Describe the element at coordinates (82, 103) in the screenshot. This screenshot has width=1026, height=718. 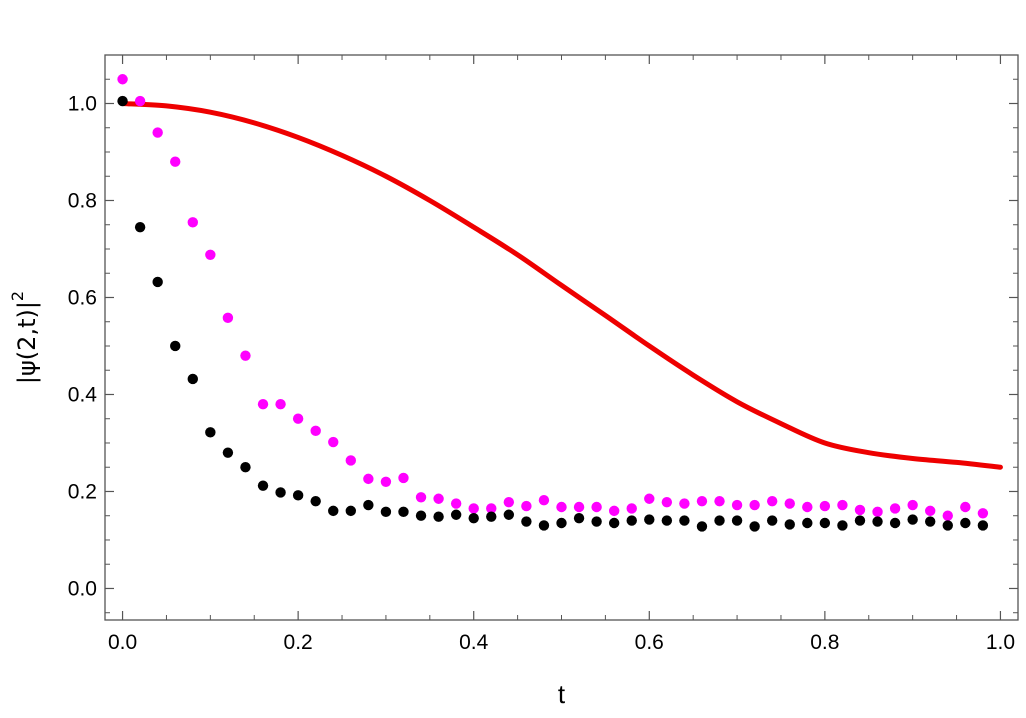
I see `y-tick-label: 1.0` at that location.